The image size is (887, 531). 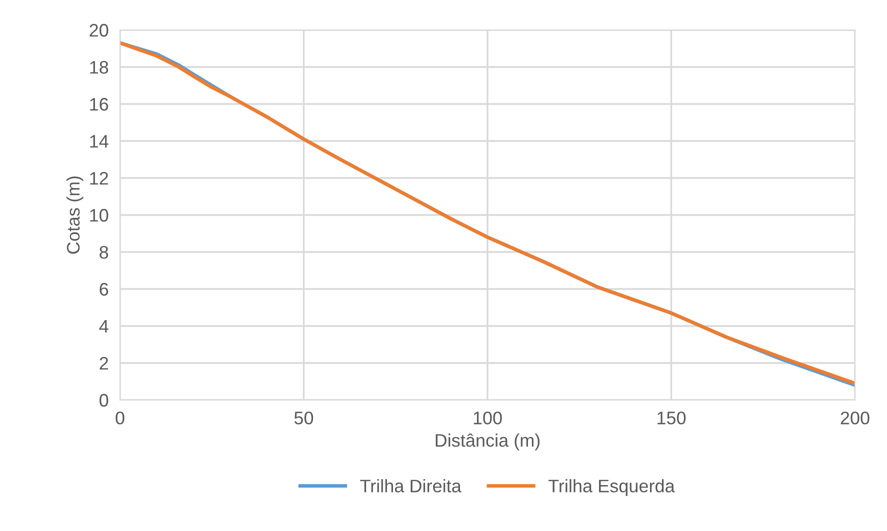 I want to click on x-axis-title: Distância (m), so click(x=488, y=441).